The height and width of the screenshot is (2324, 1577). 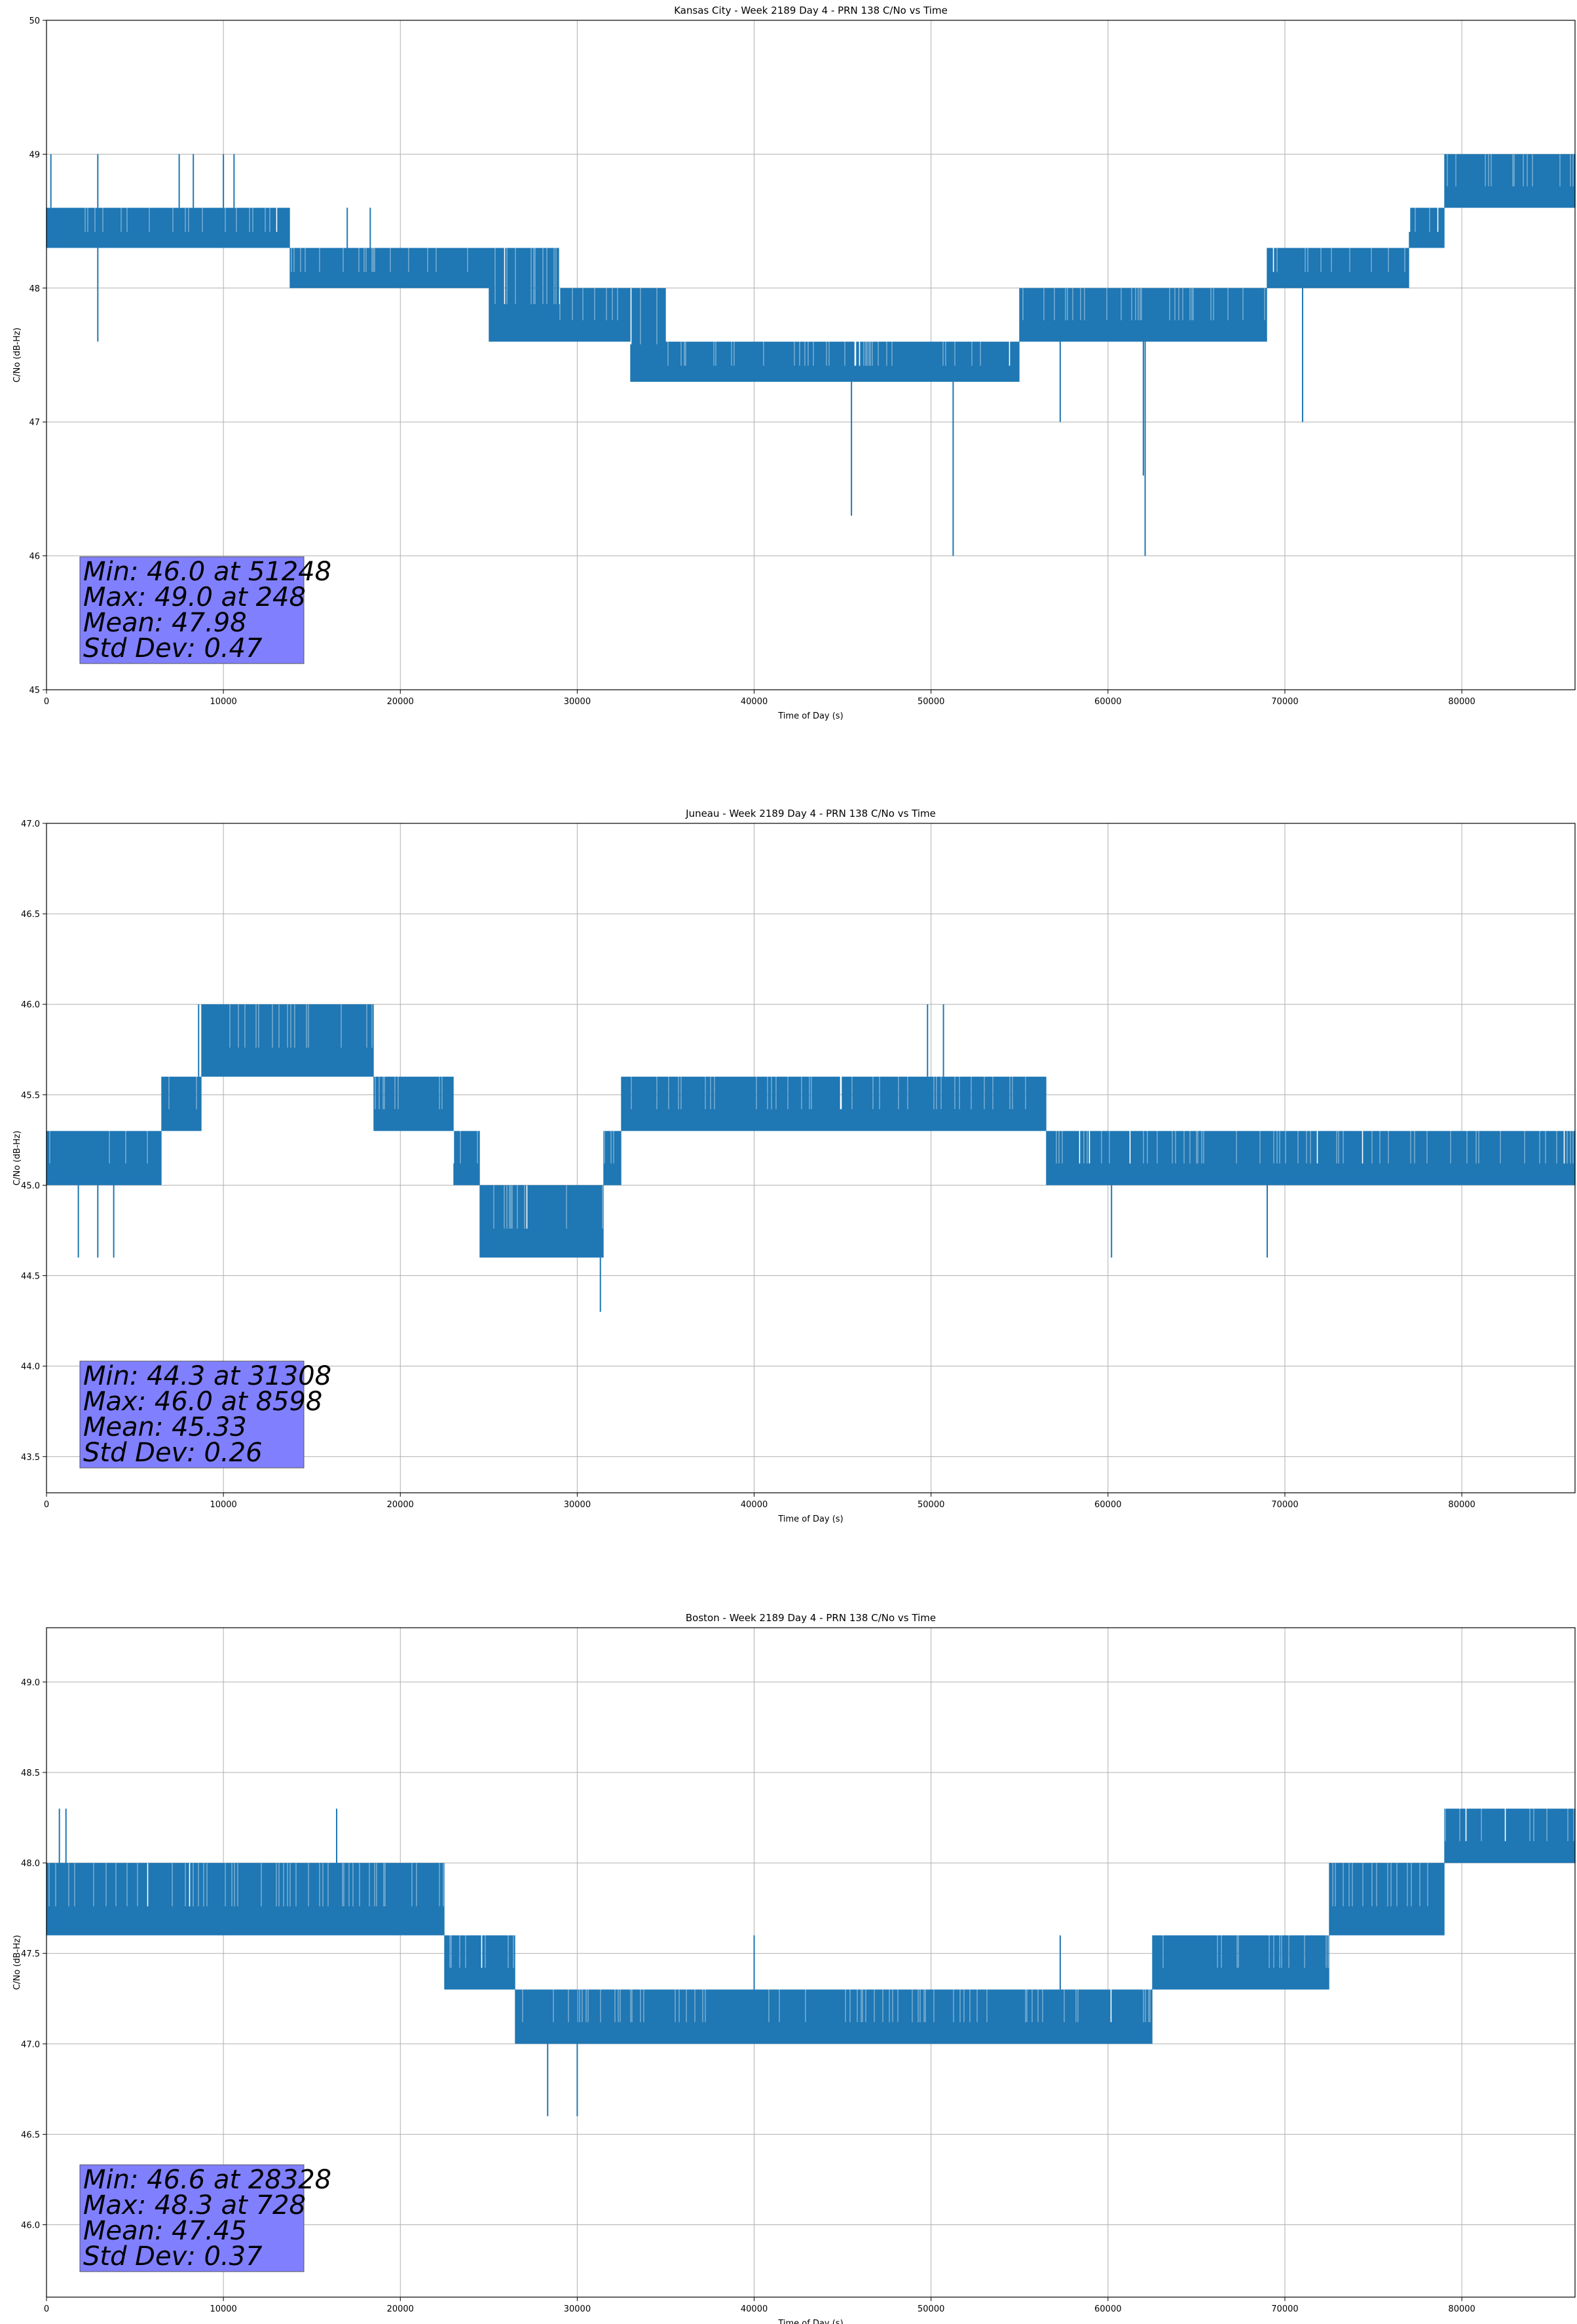 I want to click on y-tick-label: 48.5, so click(x=30, y=1773).